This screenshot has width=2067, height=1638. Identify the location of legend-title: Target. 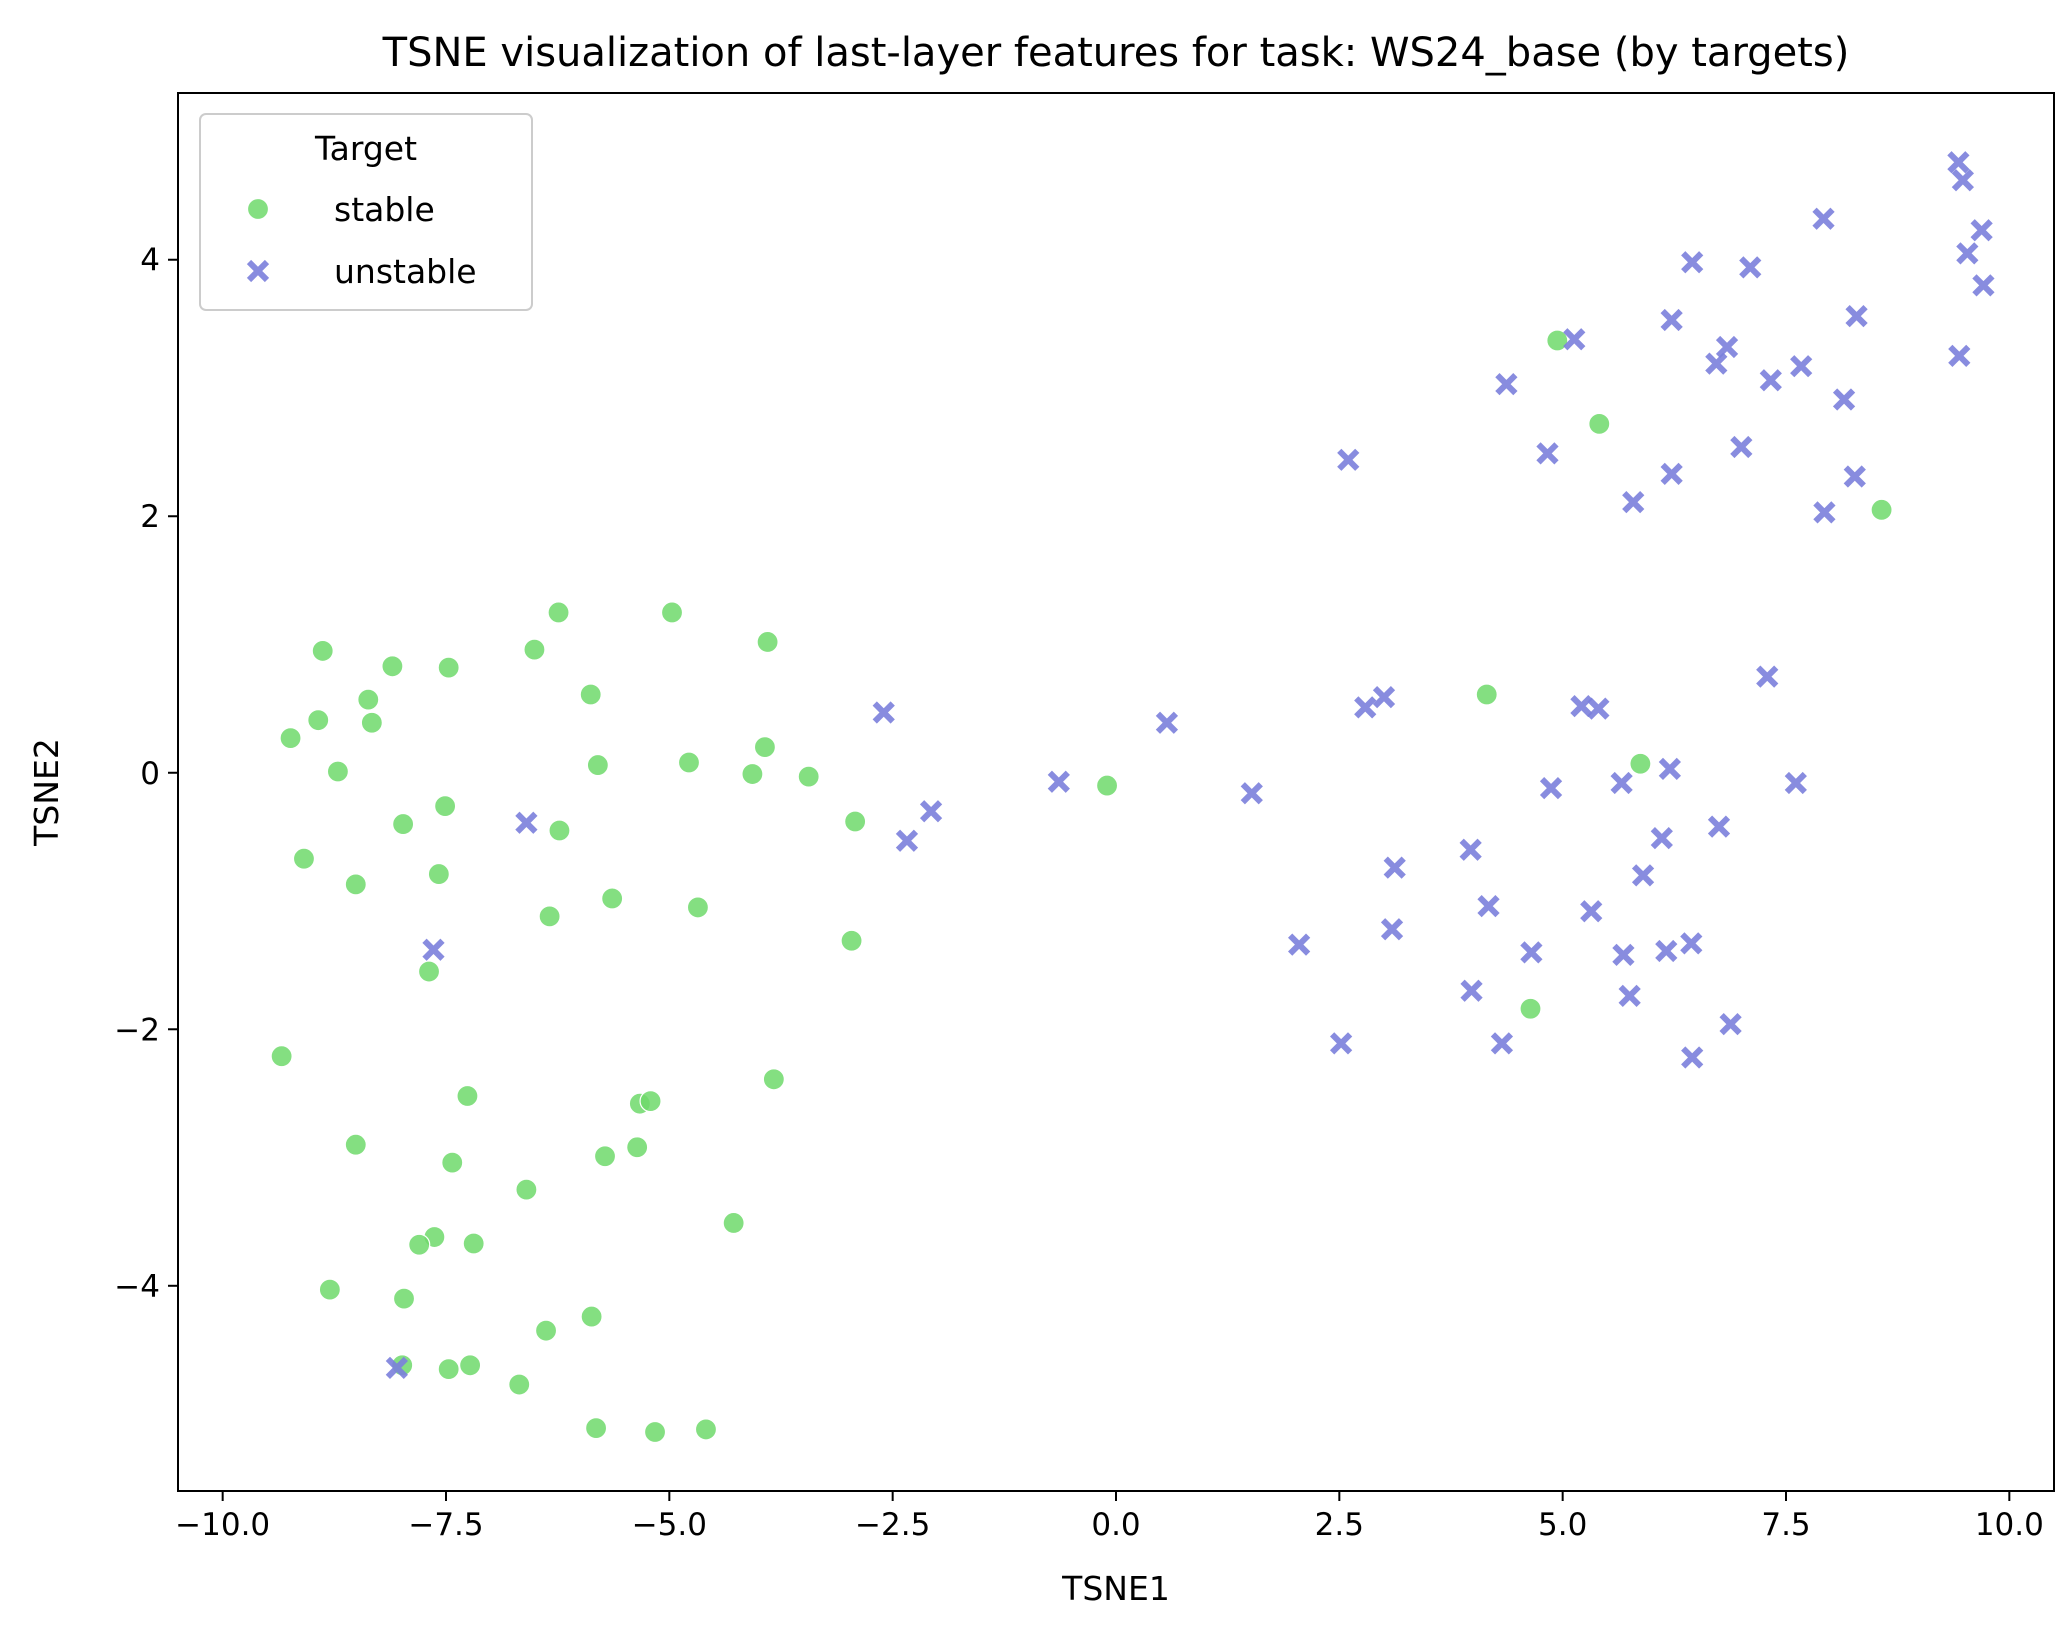
(365, 148).